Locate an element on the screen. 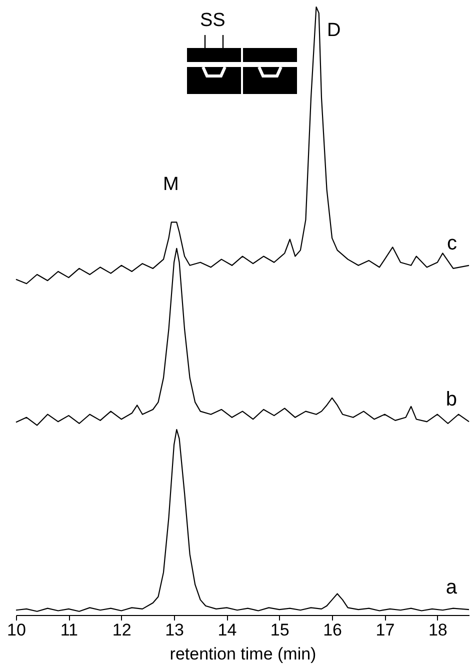 This screenshot has height=668, width=474. x-tick-label: 14 is located at coordinates (227, 630).